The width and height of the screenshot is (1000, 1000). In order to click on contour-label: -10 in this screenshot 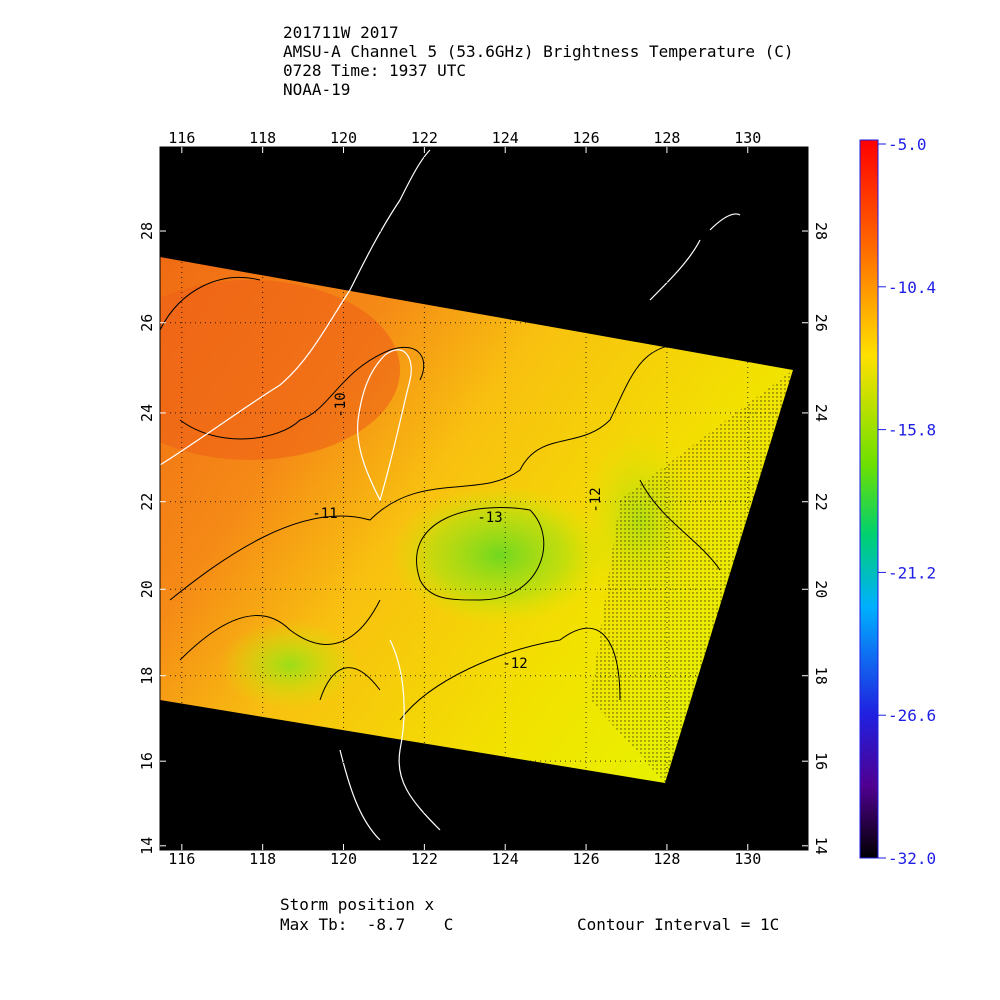, I will do `click(341, 404)`.